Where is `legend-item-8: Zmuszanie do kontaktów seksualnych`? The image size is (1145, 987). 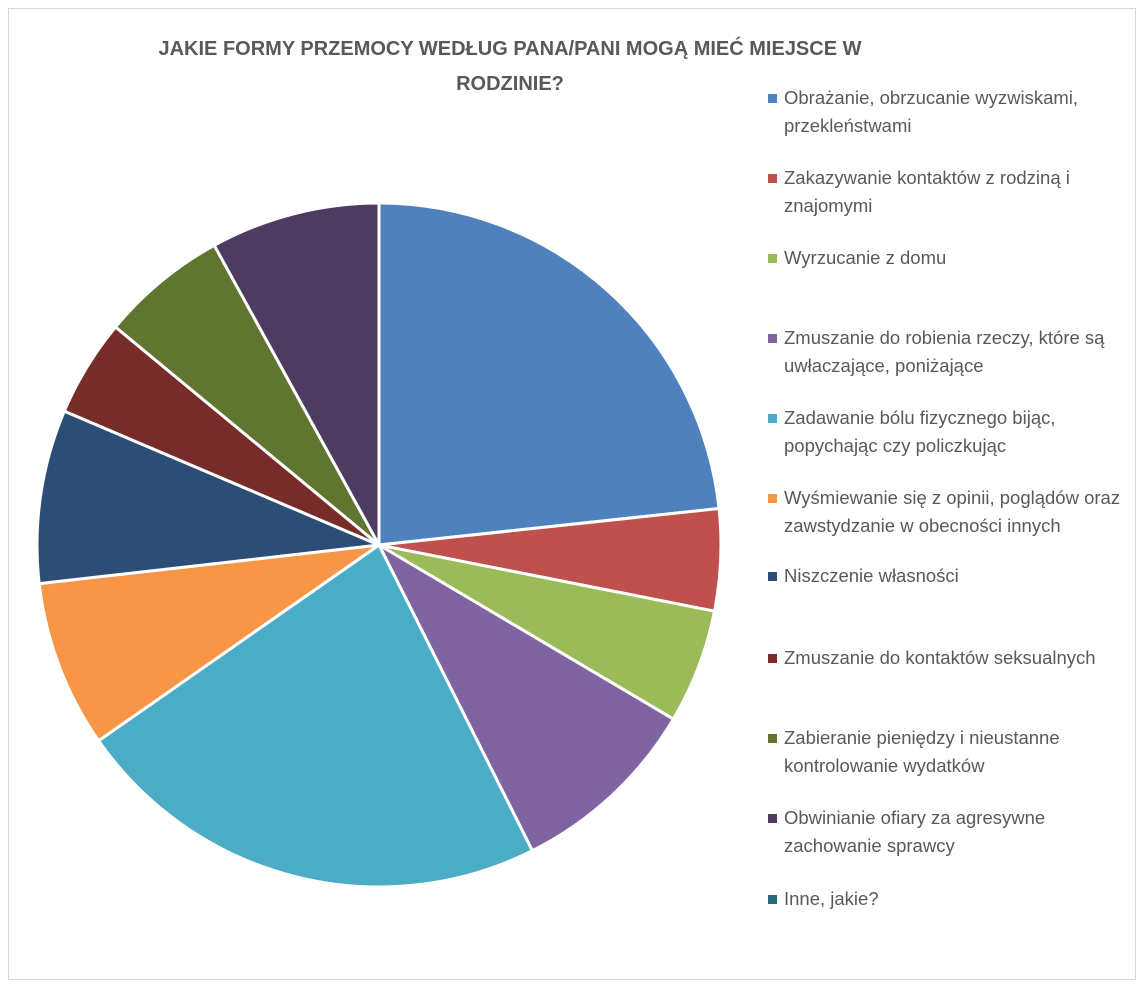 legend-item-8: Zmuszanie do kontaktów seksualnych is located at coordinates (955, 658).